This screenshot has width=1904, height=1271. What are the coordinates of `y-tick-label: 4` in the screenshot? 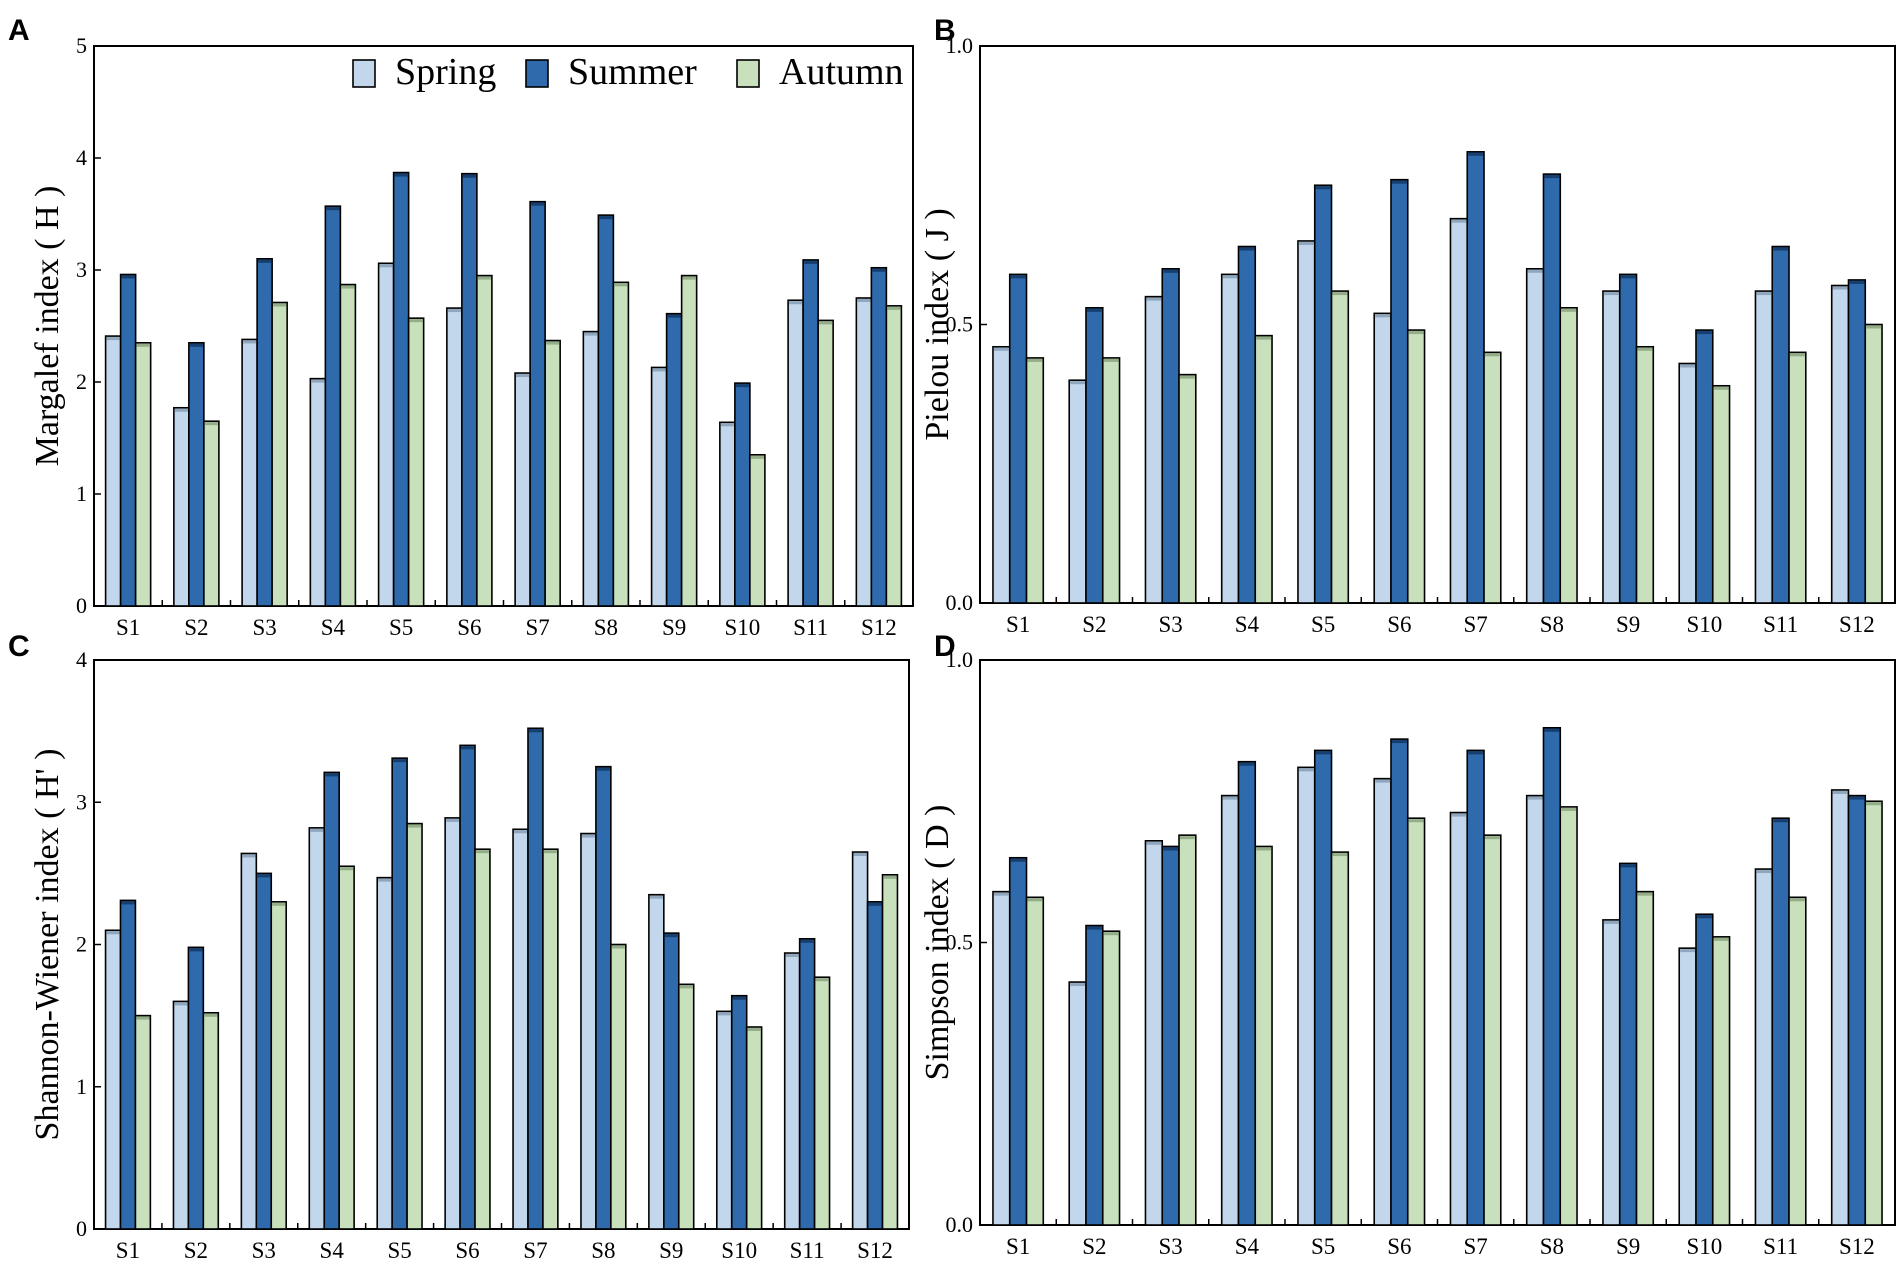 It's located at (81, 157).